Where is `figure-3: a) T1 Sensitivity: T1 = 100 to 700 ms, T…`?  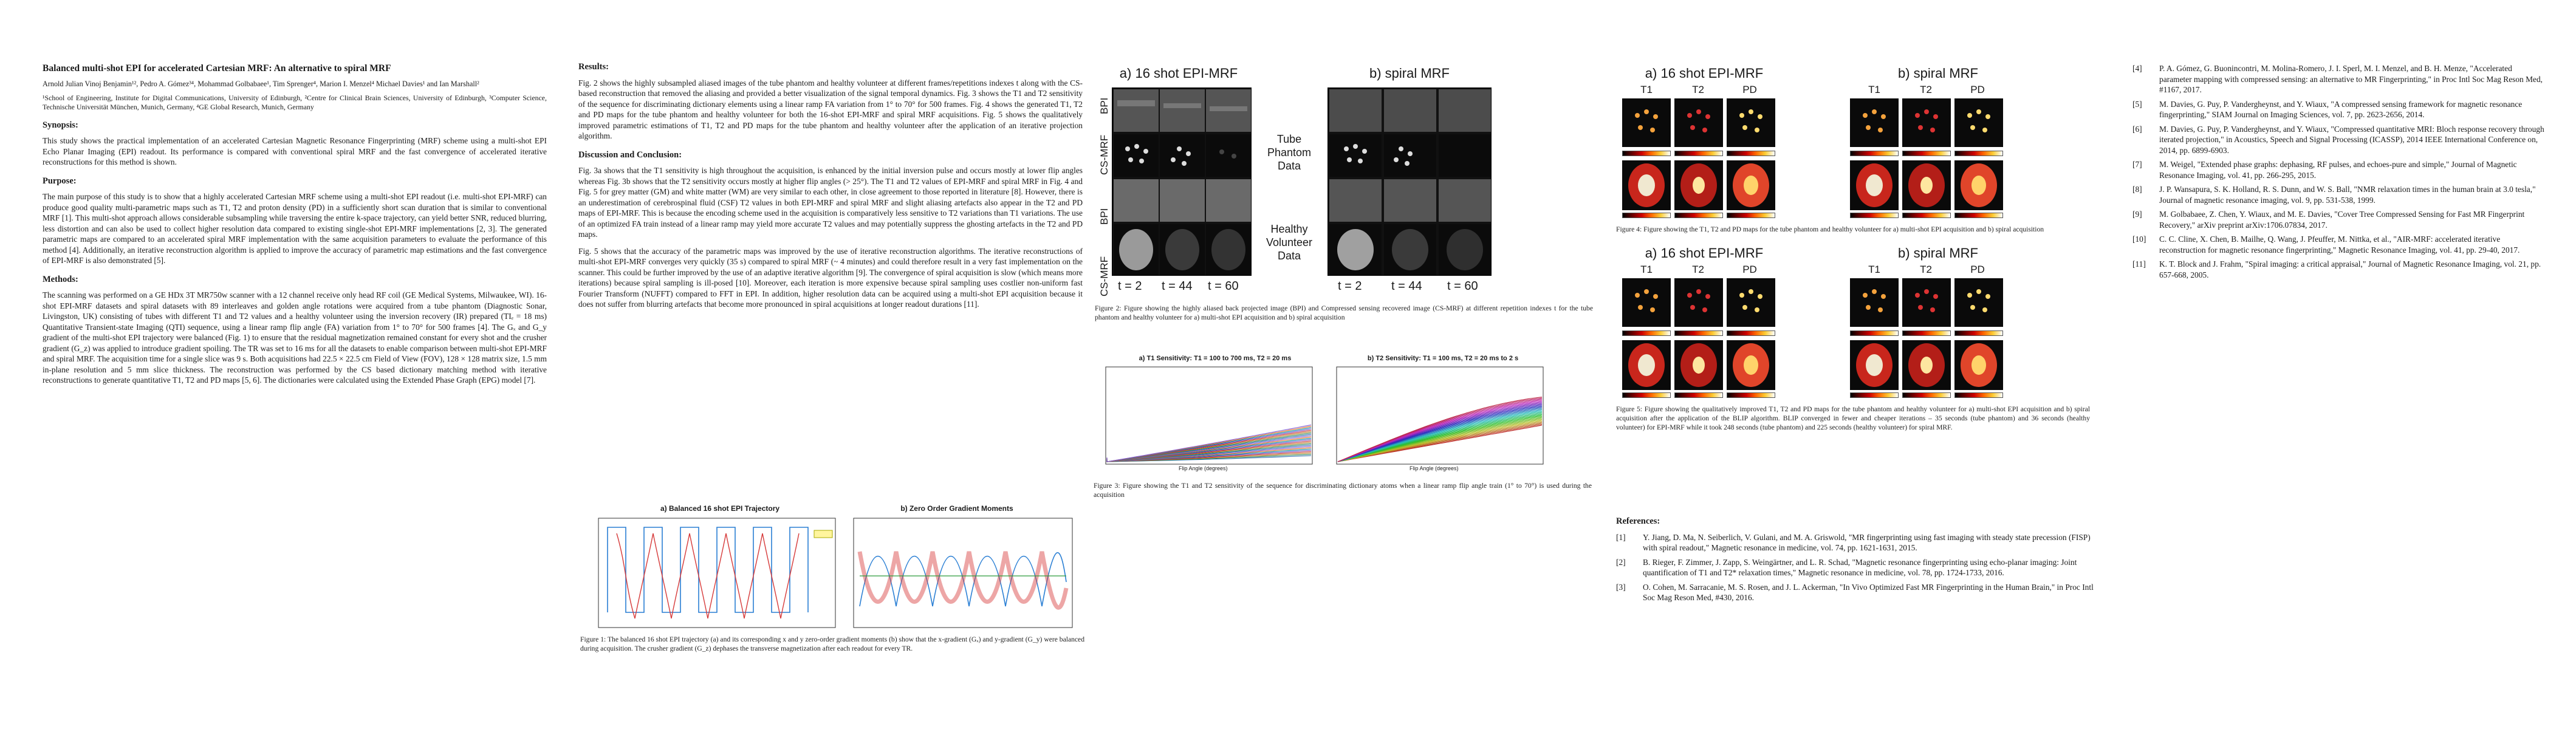
figure-3: a) T1 Sensitivity: T1 = 100 to 700 ms, T… is located at coordinates (1340, 421).